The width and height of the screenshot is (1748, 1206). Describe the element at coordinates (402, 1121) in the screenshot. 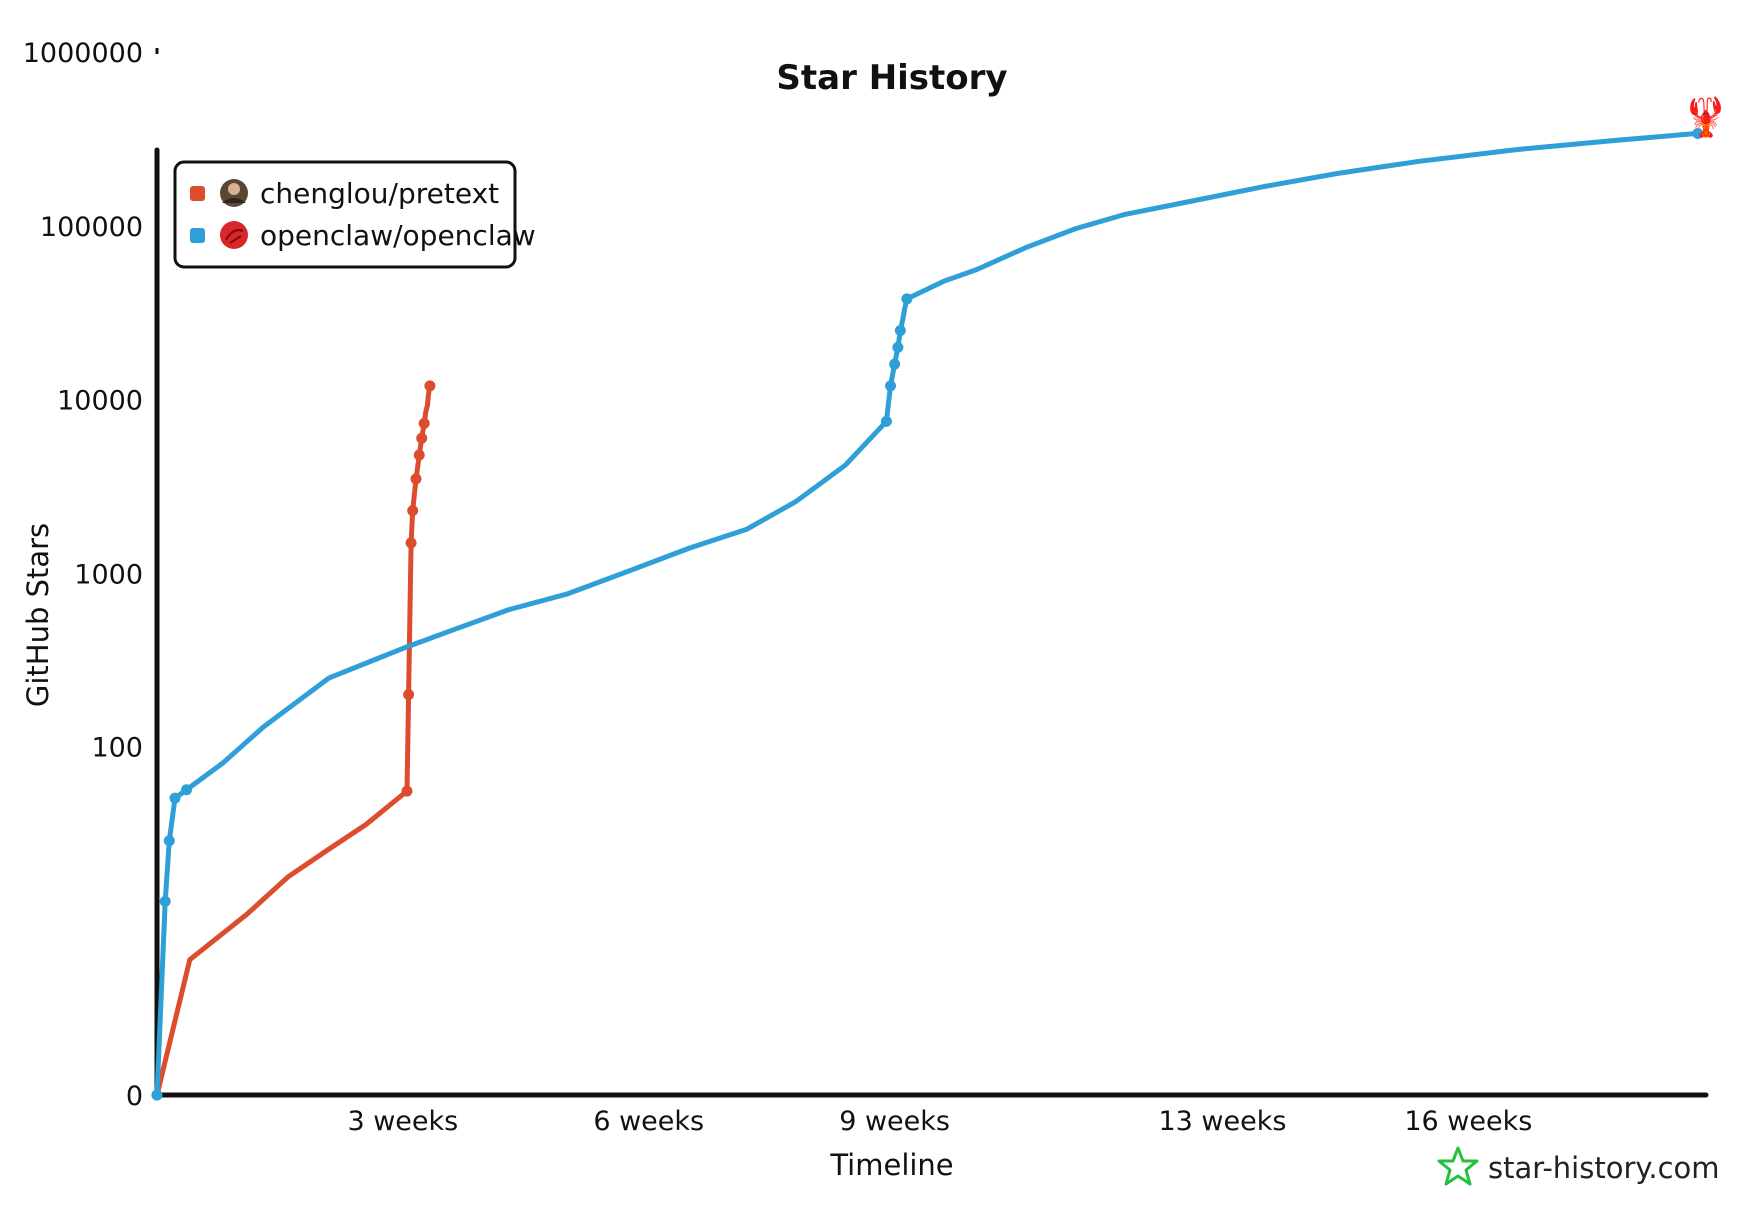

I see `x-tick-label: 3 weeks` at that location.